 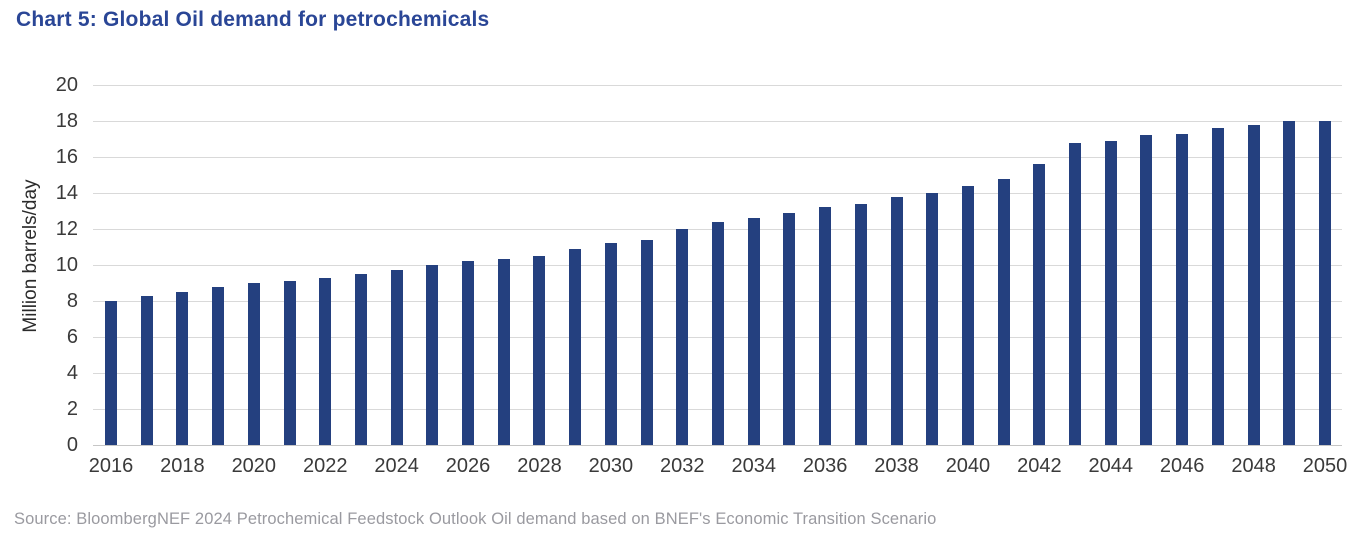 What do you see at coordinates (1325, 466) in the screenshot?
I see `x-tick-label: 2050` at bounding box center [1325, 466].